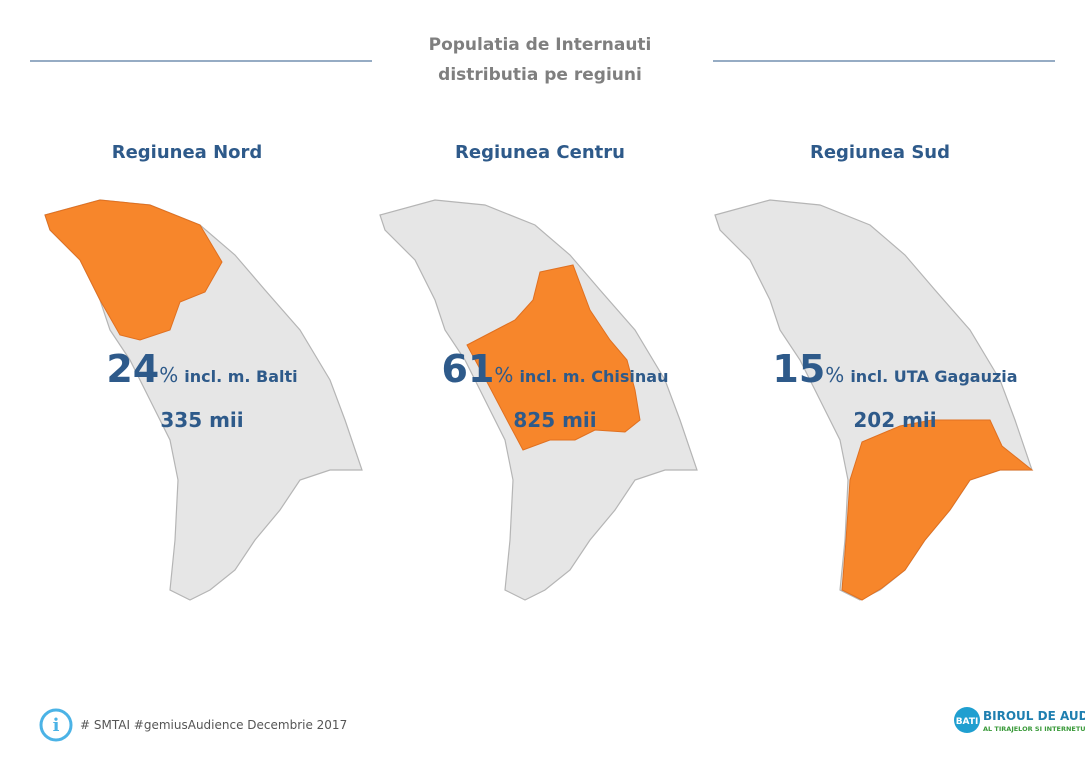  What do you see at coordinates (213, 725) in the screenshot?
I see `source: # SMTAI #gemiusAudience Decembrie 2017` at bounding box center [213, 725].